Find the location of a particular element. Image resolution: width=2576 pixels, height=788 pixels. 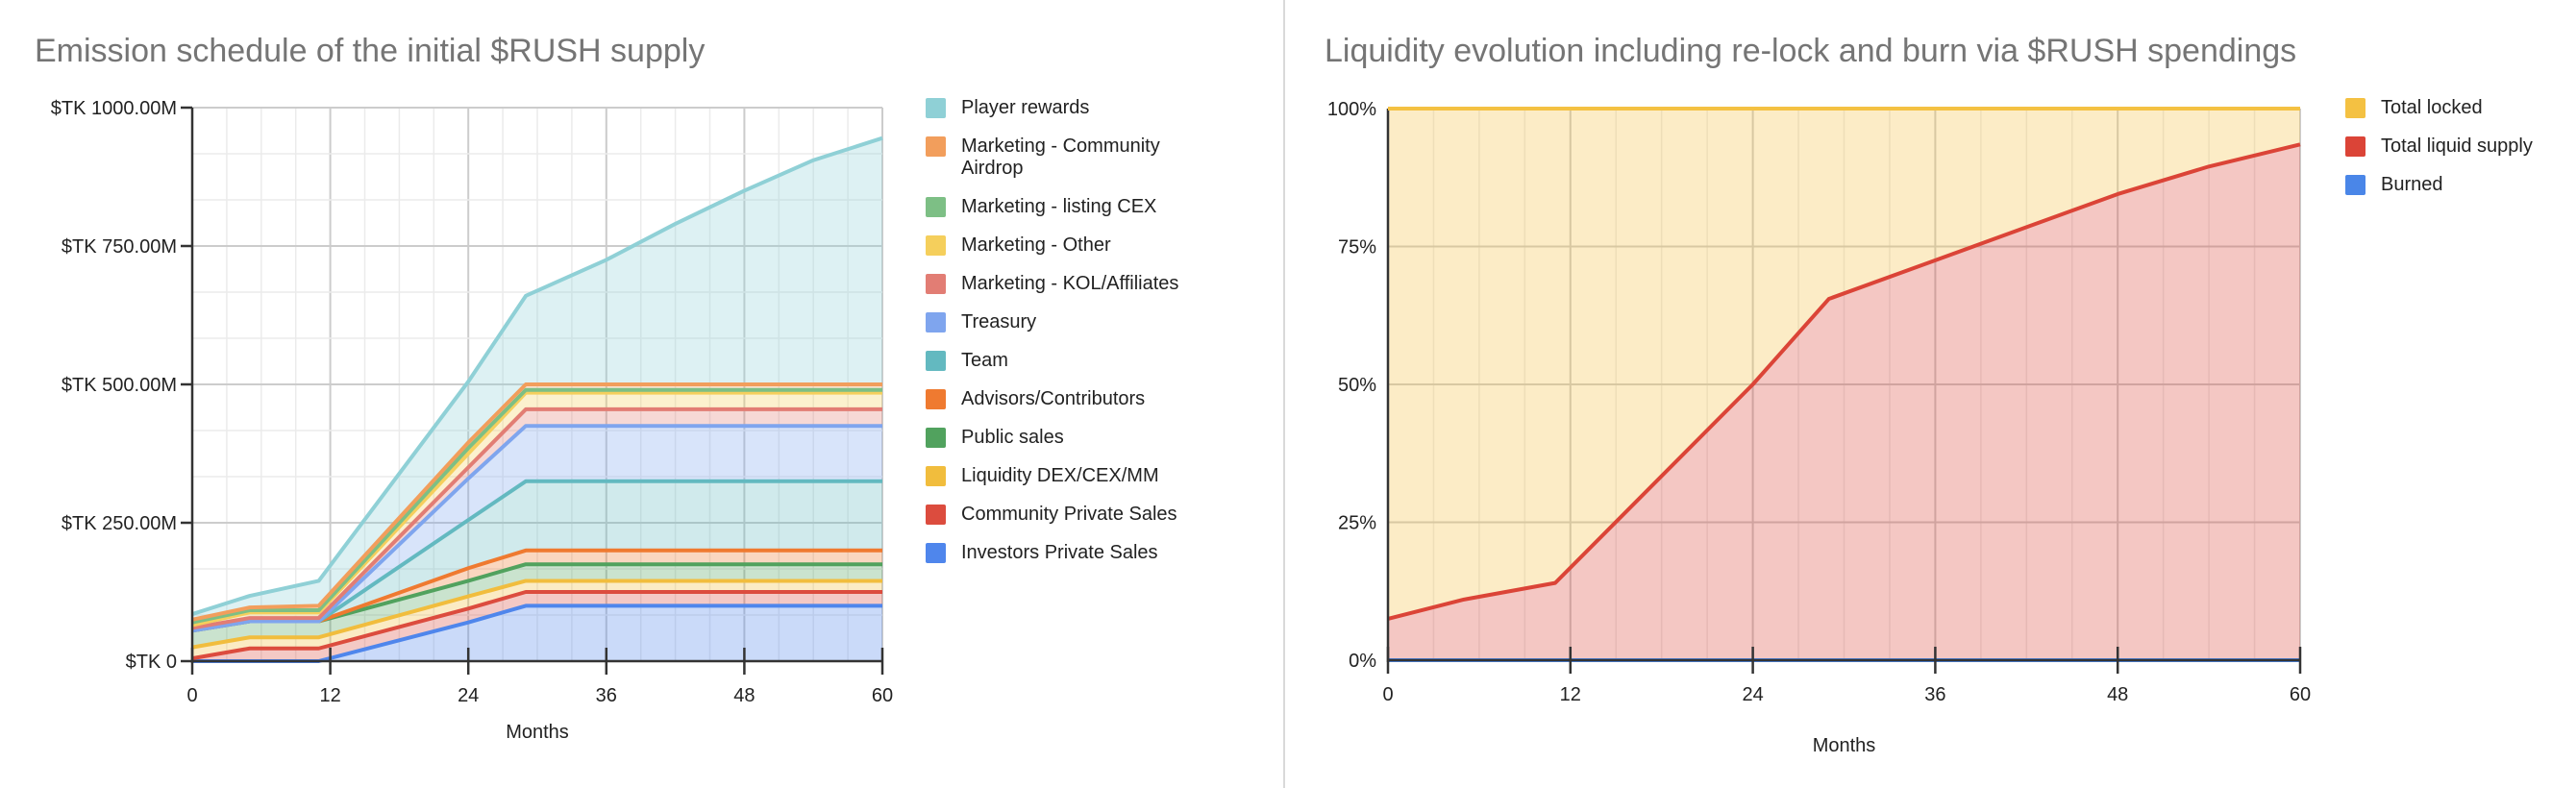

area-community-private-sales is located at coordinates (537, 626).